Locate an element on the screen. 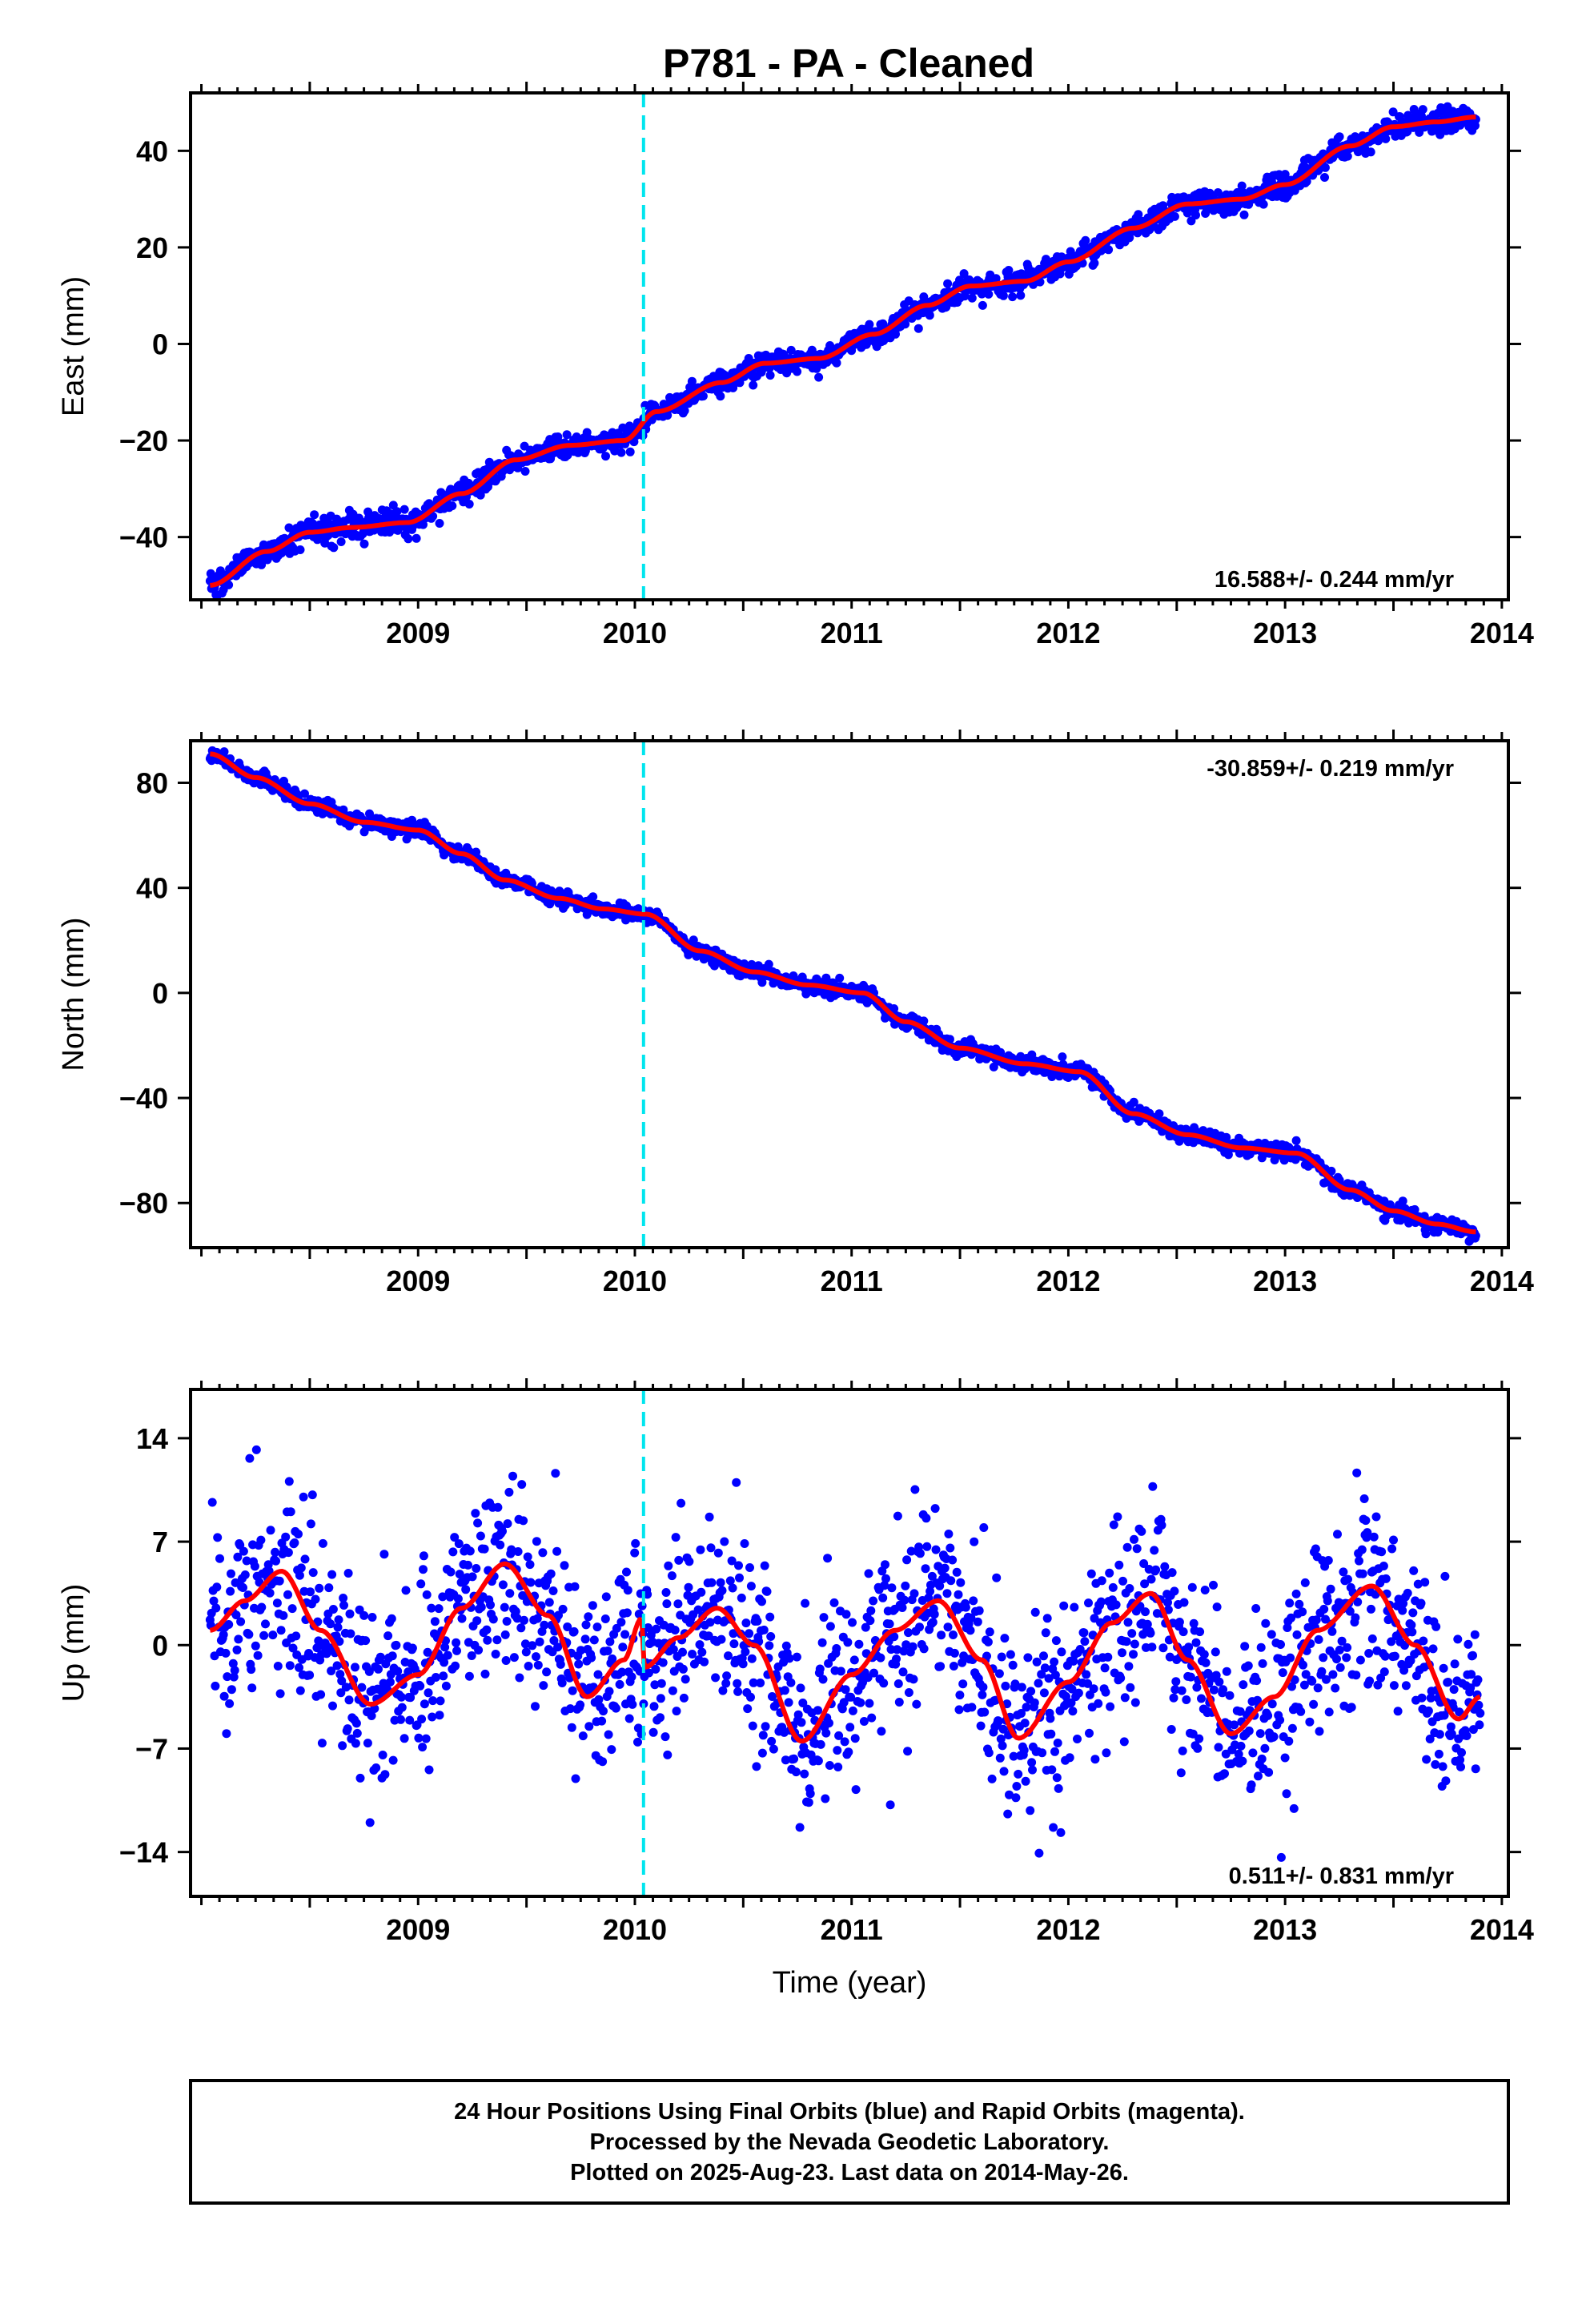  north-velocity-label: -30.859+/- 0.219 mm/yr is located at coordinates (1330, 769).